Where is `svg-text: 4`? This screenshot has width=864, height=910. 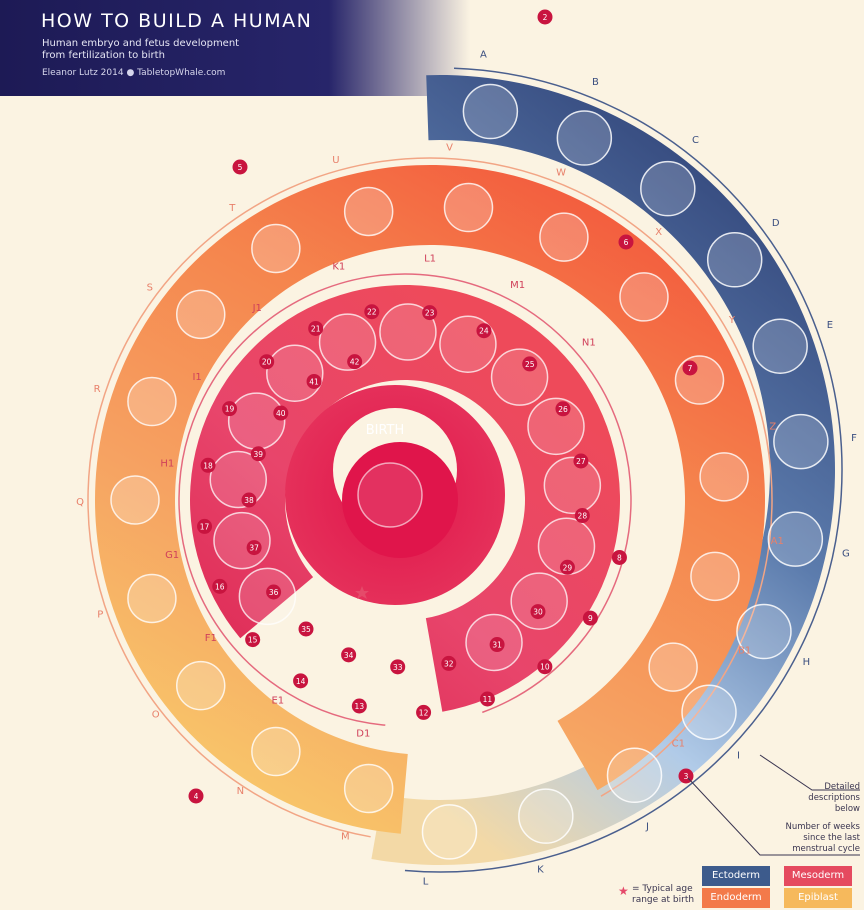 svg-text: 4 is located at coordinates (196, 796).